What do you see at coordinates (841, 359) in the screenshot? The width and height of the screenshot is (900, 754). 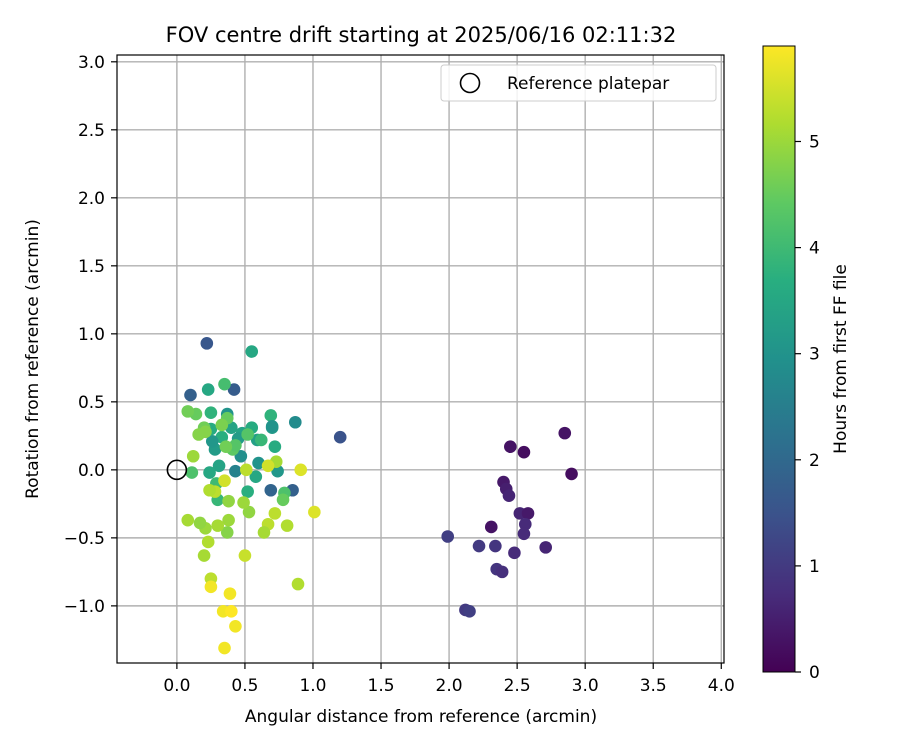 I see `colorbar-label: Hours from first FF file` at bounding box center [841, 359].